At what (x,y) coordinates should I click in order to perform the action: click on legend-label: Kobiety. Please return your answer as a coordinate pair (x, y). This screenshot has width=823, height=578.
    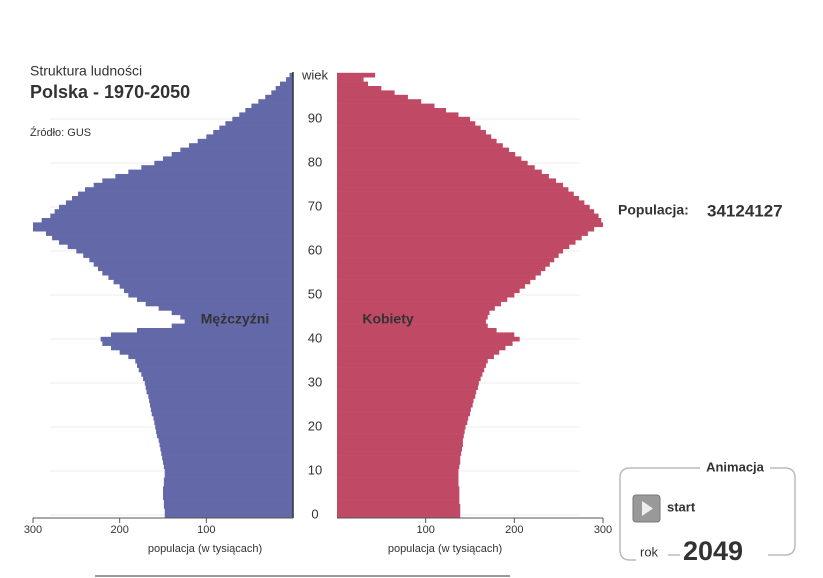
    Looking at the image, I should click on (388, 319).